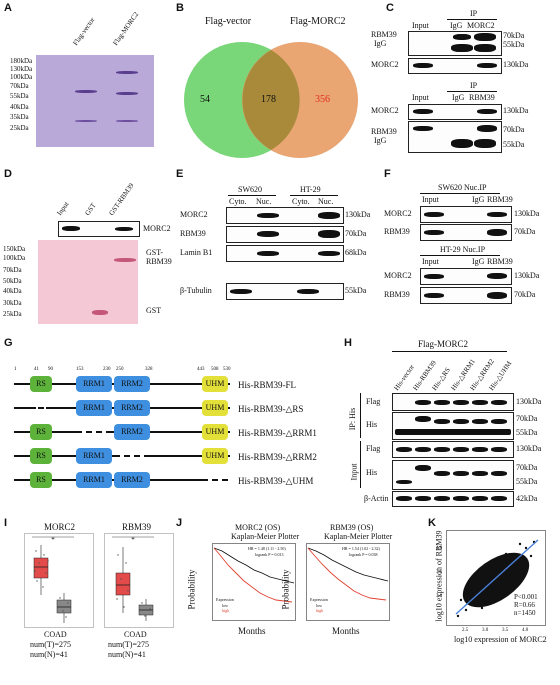  Describe the element at coordinates (268, 99) in the screenshot. I see `venn-overlap-count: 178` at that location.